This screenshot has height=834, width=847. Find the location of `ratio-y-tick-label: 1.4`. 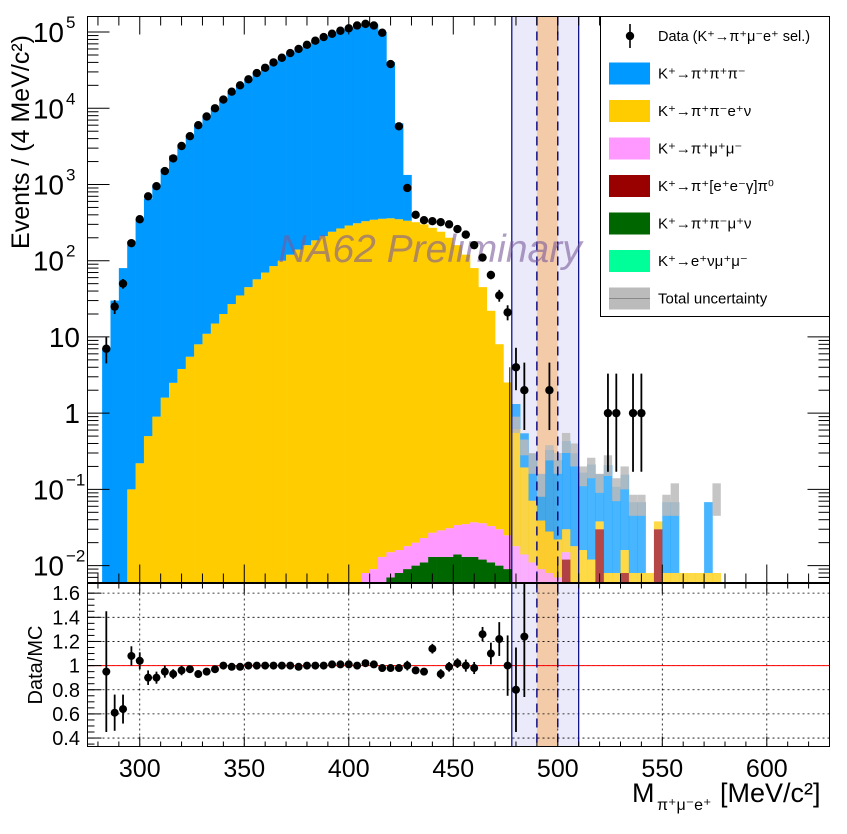

ratio-y-tick-label: 1.4 is located at coordinates (66, 618).